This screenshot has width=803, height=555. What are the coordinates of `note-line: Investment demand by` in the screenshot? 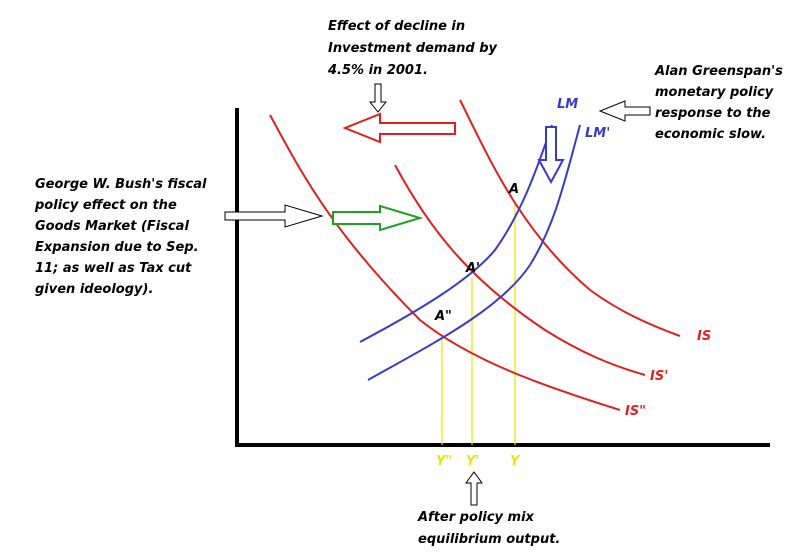 It's located at (413, 48).